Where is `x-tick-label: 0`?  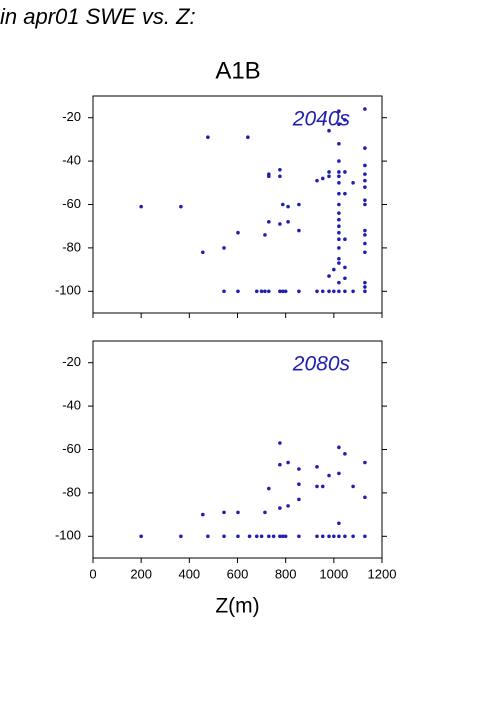 x-tick-label: 0 is located at coordinates (92, 573).